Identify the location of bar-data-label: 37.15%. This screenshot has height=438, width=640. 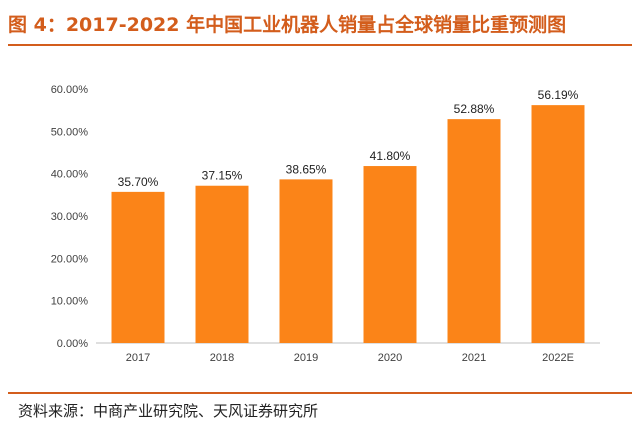
(222, 176).